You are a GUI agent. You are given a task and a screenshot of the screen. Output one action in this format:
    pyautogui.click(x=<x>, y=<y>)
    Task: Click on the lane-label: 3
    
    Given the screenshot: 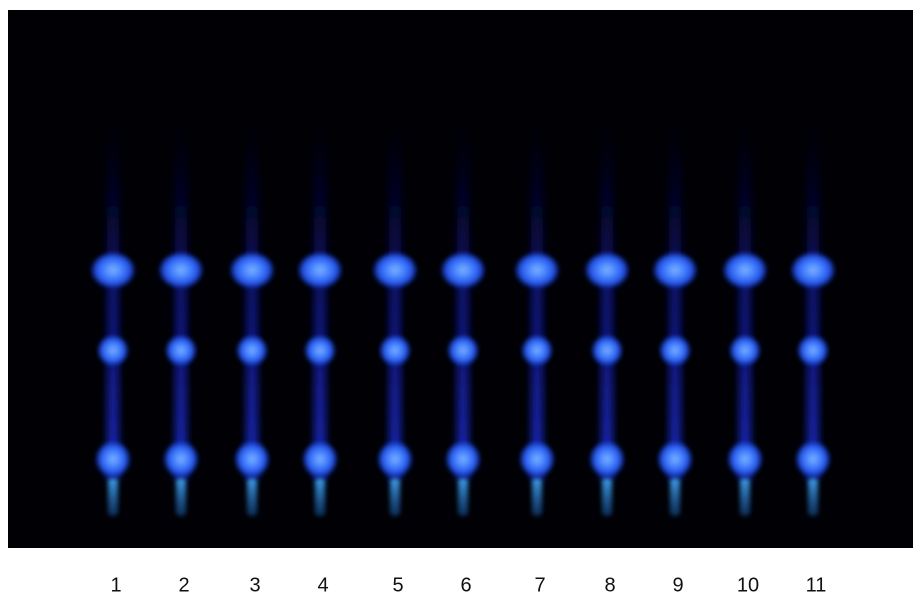 What is the action you would take?
    pyautogui.click(x=254, y=585)
    